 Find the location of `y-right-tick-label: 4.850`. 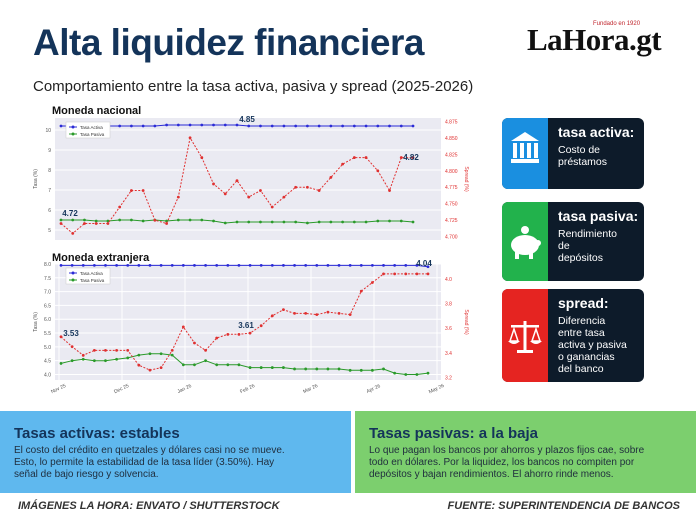

y-right-tick-label: 4.850 is located at coordinates (451, 139).